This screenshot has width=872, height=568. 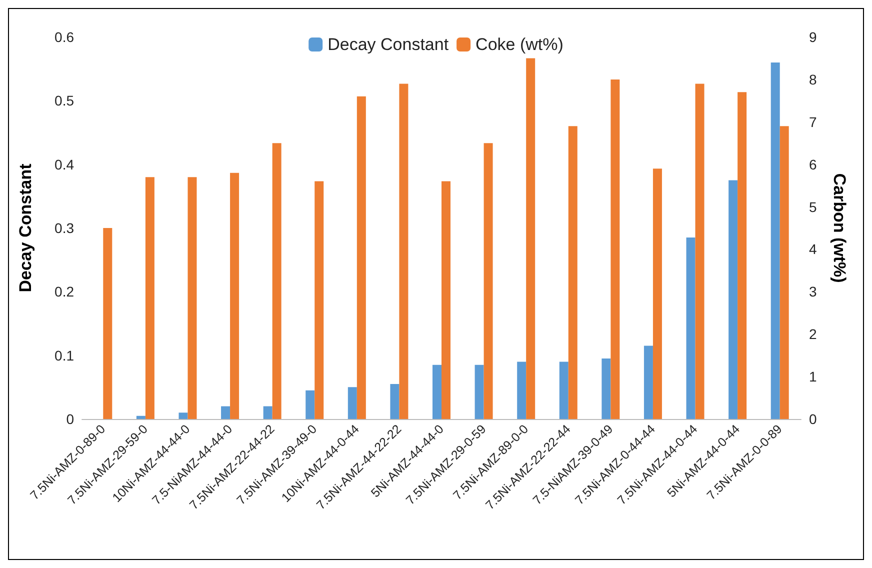 I want to click on y-tick-label: 0.1, so click(x=64, y=355).